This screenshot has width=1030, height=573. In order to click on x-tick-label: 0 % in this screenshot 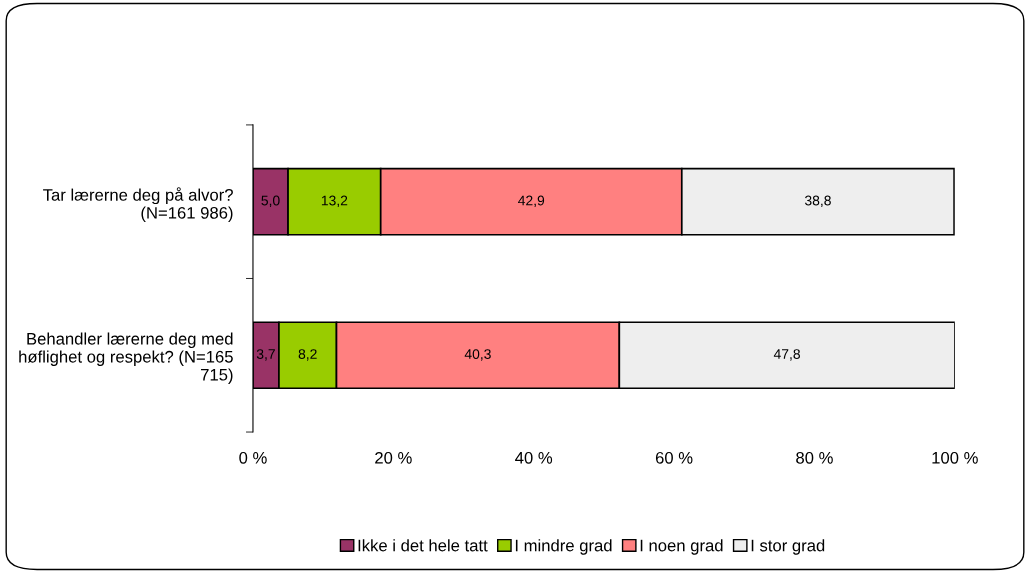, I will do `click(253, 457)`.